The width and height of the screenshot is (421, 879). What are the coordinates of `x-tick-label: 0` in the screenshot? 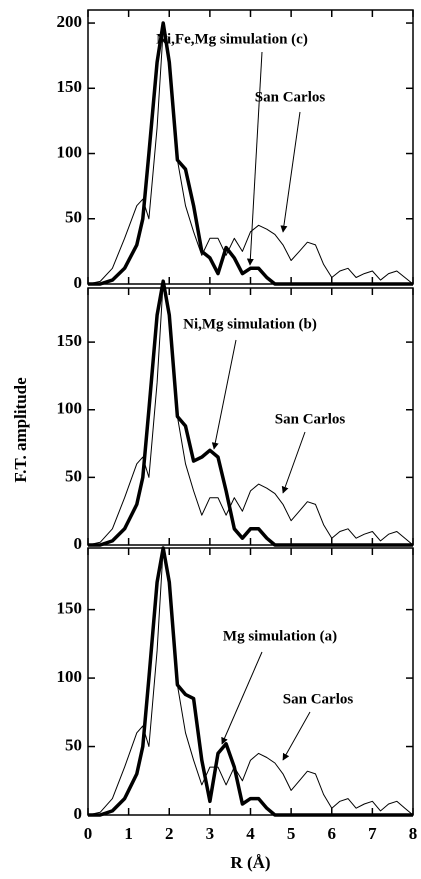 It's located at (88, 833).